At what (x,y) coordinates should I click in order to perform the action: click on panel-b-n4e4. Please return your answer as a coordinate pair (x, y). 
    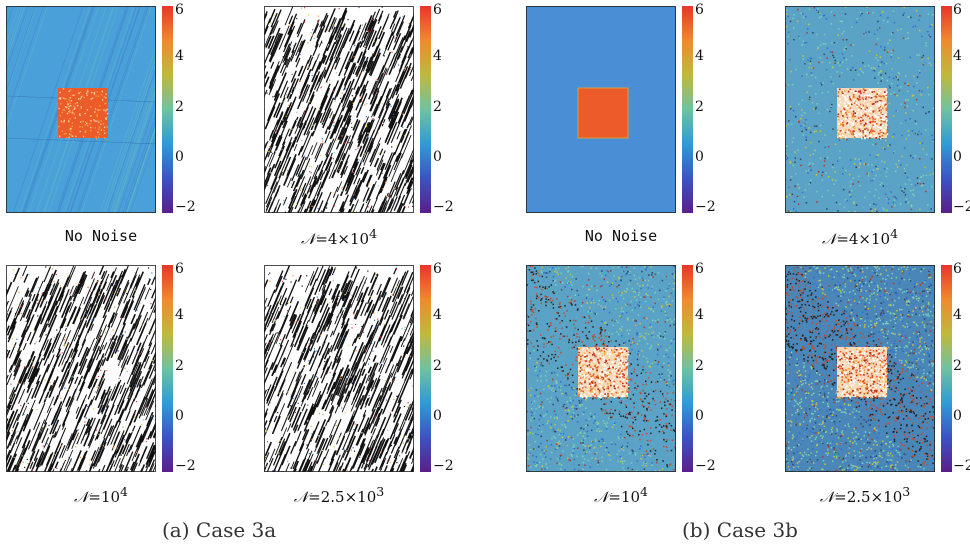
    Looking at the image, I should click on (860, 109).